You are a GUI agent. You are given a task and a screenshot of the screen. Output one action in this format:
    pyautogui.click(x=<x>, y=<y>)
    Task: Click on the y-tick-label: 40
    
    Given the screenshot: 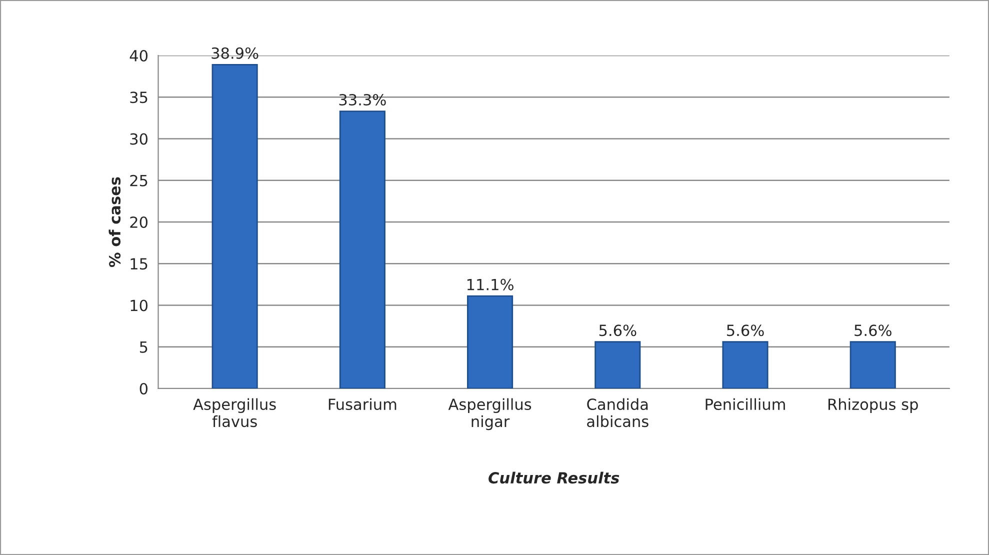 What is the action you would take?
    pyautogui.click(x=139, y=56)
    